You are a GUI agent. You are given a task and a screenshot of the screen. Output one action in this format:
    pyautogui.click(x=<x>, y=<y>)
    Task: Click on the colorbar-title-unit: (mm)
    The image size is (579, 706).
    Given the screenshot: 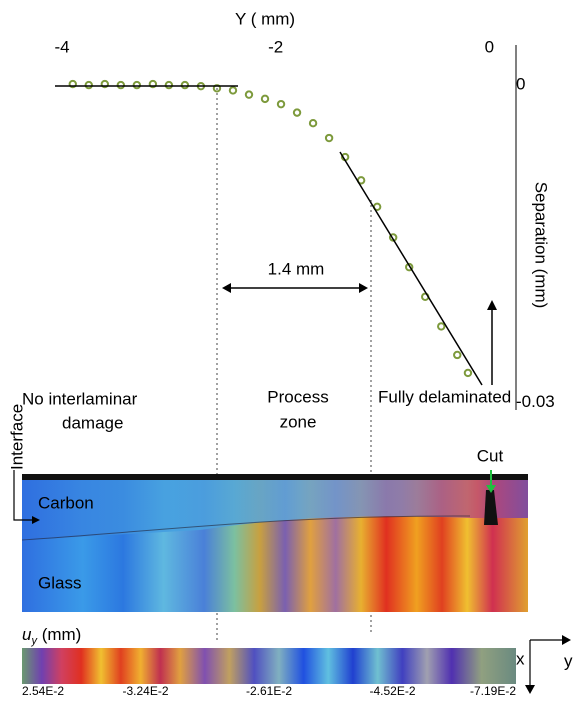 What is the action you would take?
    pyautogui.click(x=59, y=634)
    